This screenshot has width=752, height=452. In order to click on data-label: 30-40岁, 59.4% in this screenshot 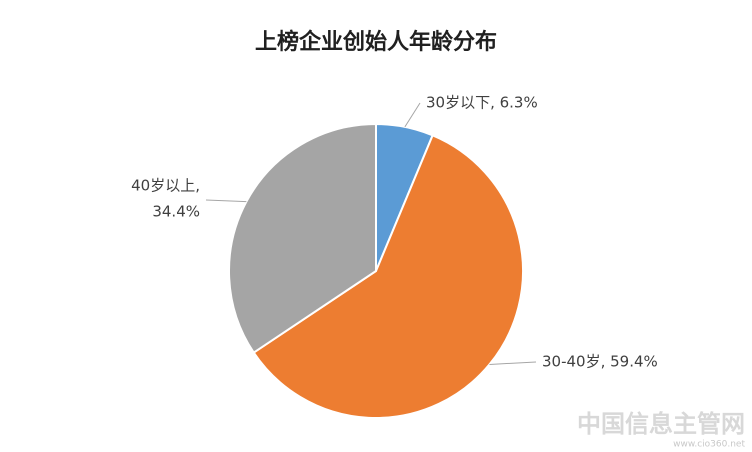, I will do `click(600, 362)`.